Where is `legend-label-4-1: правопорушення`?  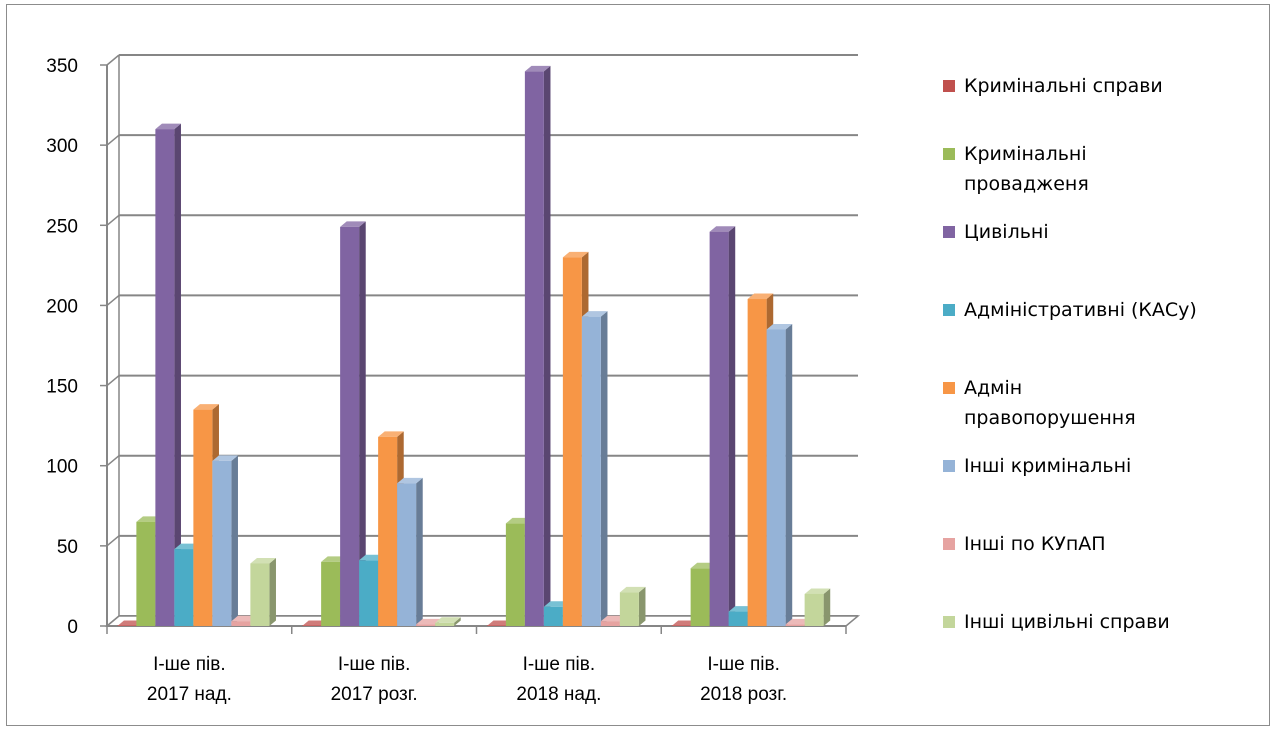 legend-label-4-1: правопорушення is located at coordinates (1050, 418).